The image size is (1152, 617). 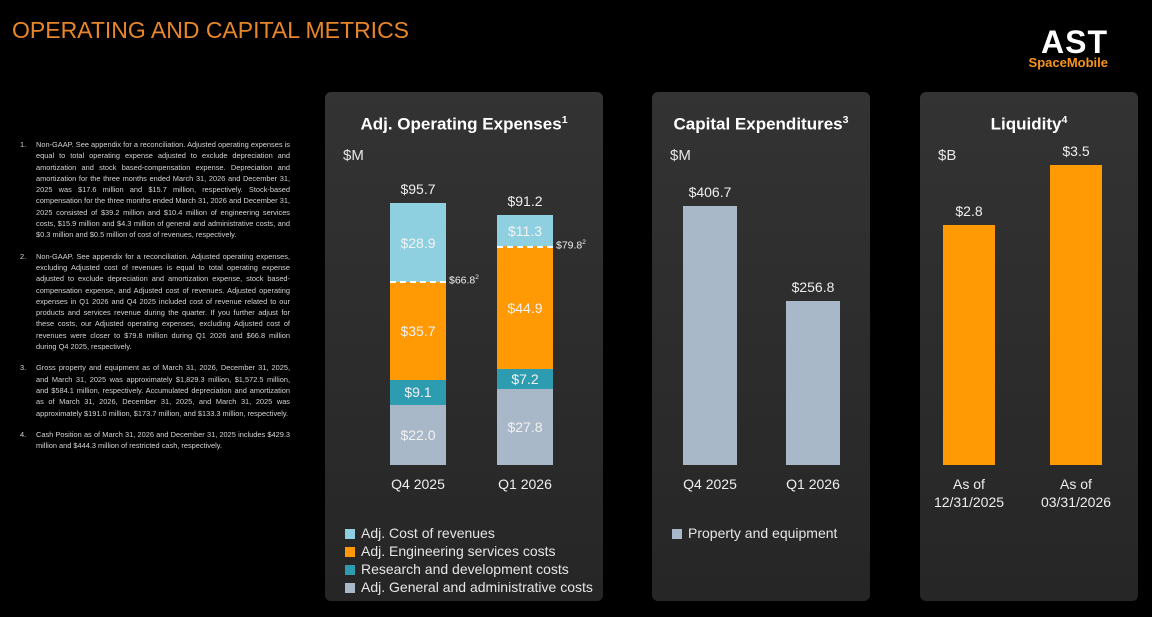 I want to click on total-label: $95.7, so click(x=418, y=189).